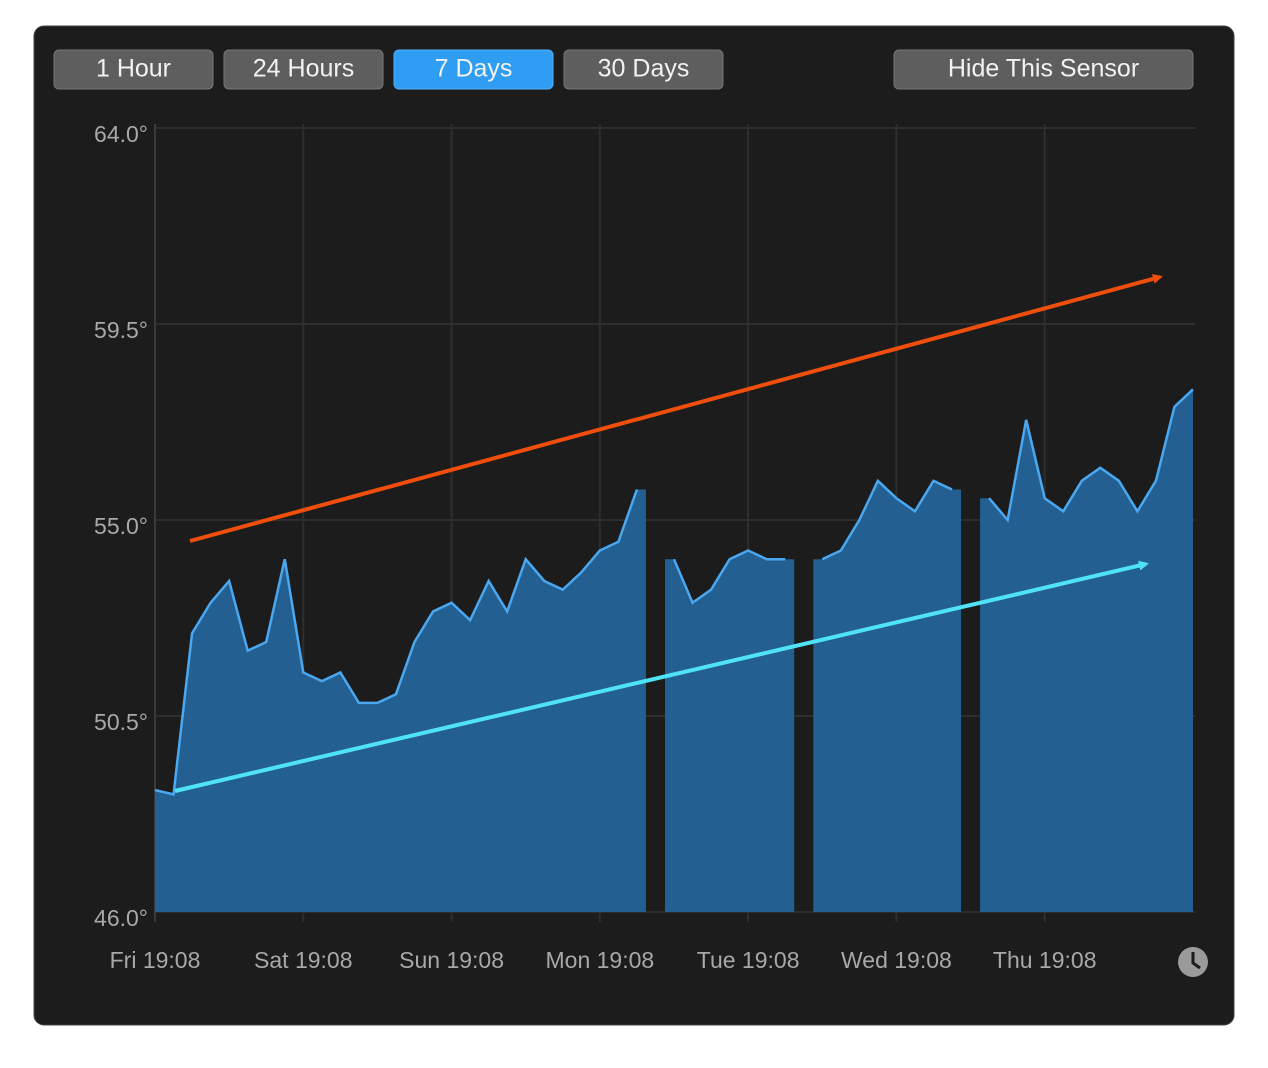  I want to click on x-tick-label: Sun 19:08, so click(451, 960).